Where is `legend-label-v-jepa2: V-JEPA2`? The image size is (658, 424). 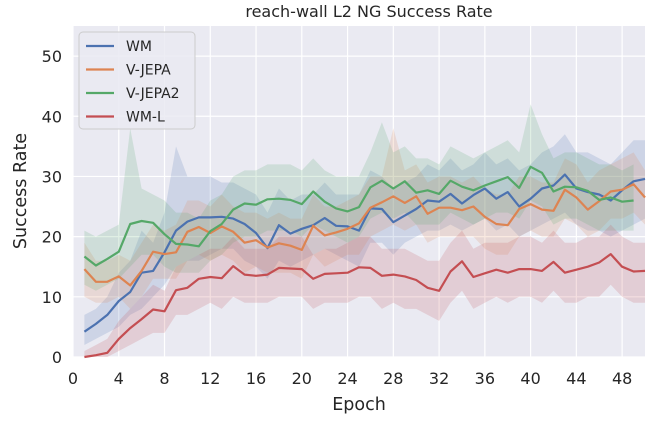
legend-label-v-jepa2: V-JEPA2 is located at coordinates (153, 94).